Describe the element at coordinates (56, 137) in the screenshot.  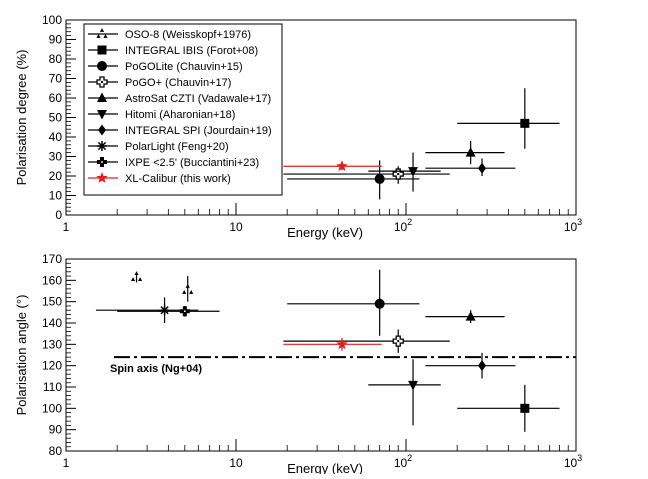
I see `y-tick-label: 40` at that location.